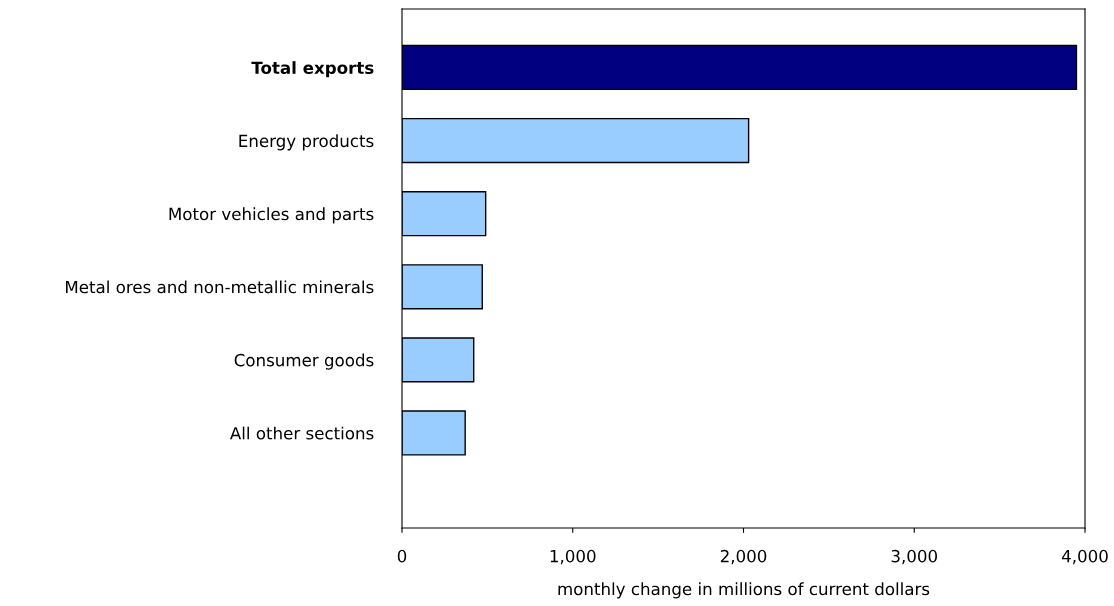  I want to click on y-tick-label: Consumer goods, so click(304, 361).